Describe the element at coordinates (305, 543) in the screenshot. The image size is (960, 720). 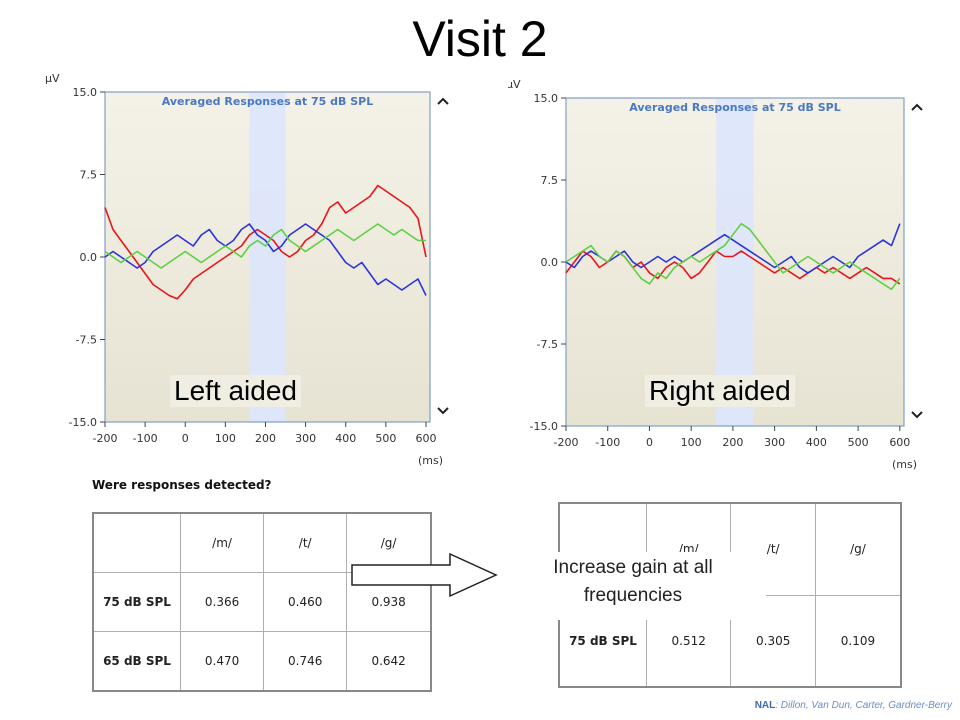
I see `header-t: /t/` at that location.